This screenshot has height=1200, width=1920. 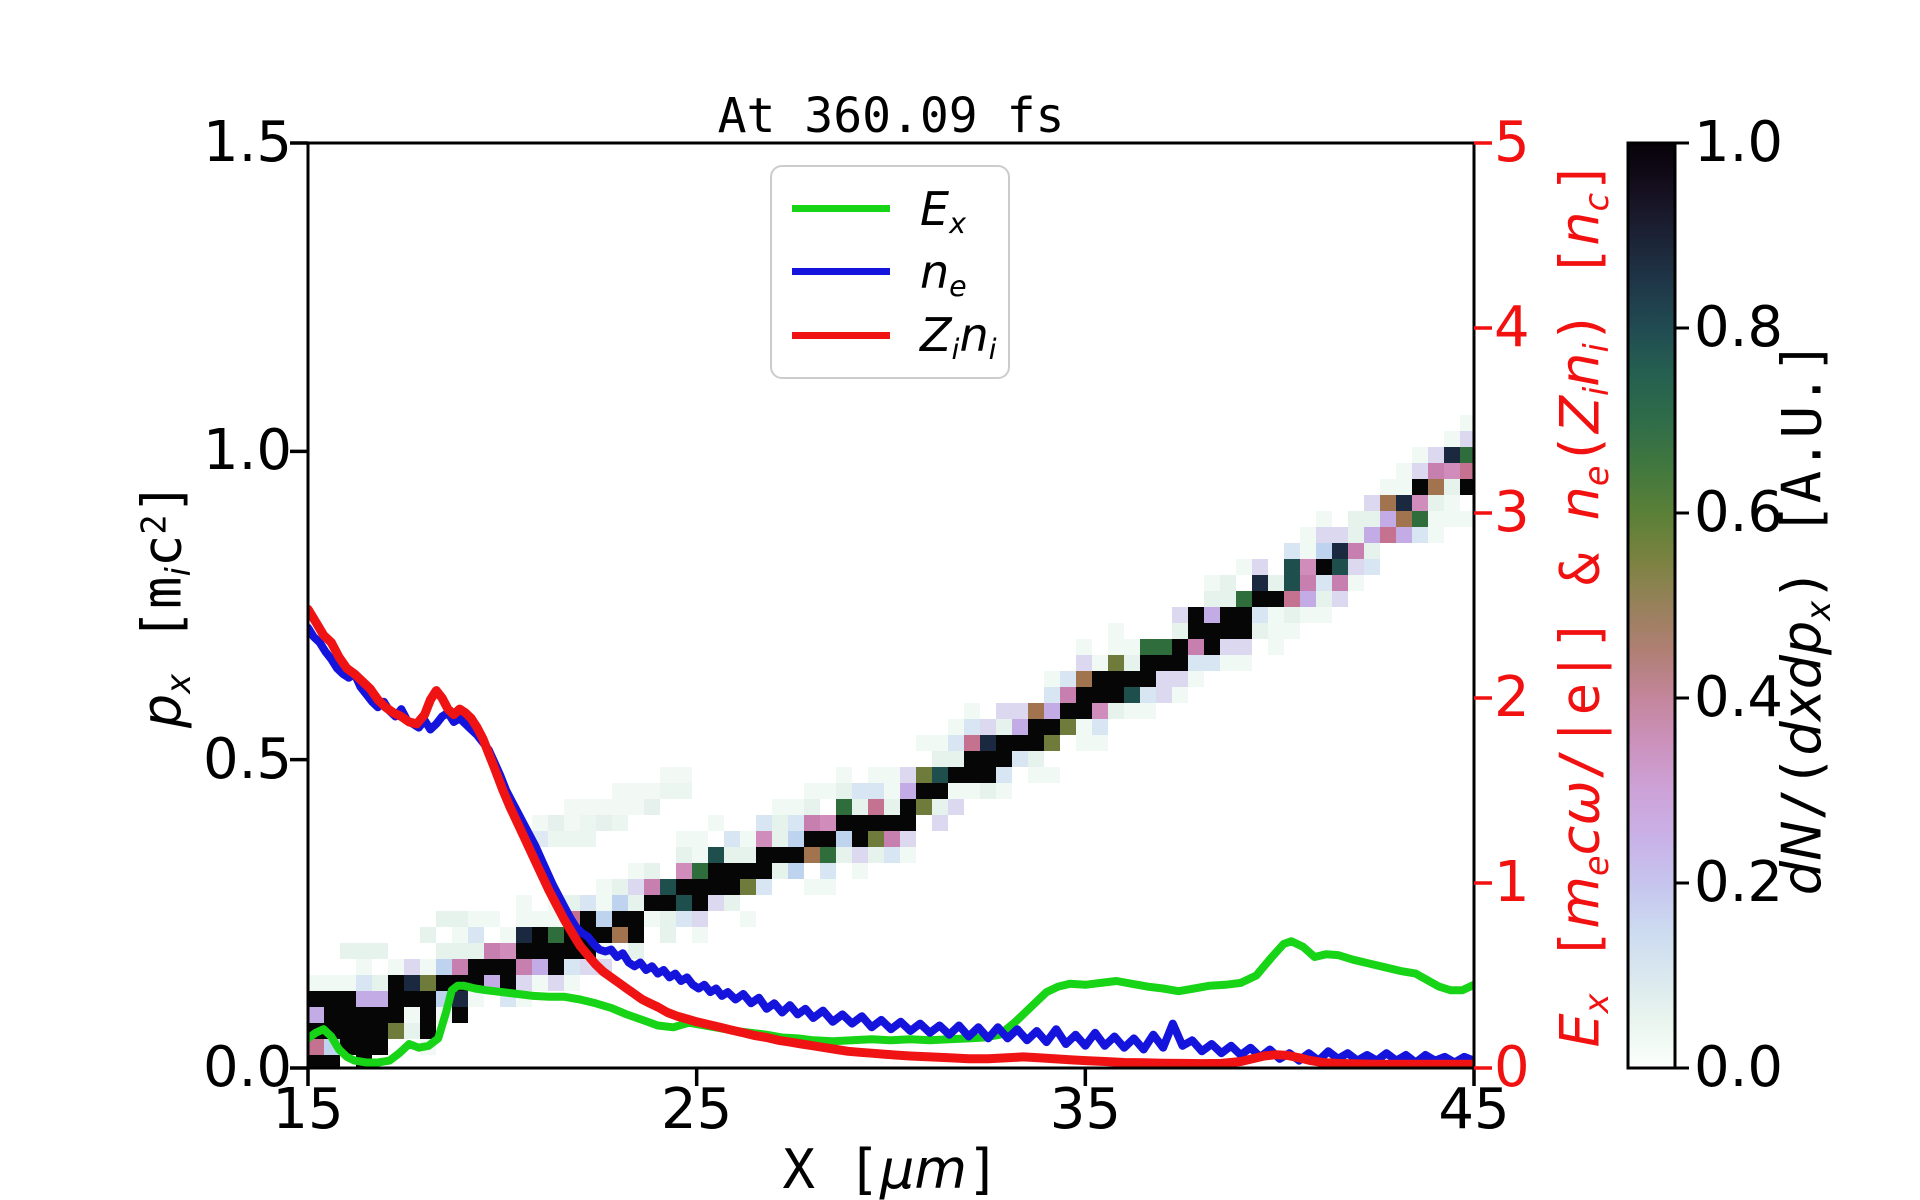 What do you see at coordinates (1582, 604) in the screenshot?
I see `y-right-axis-label: Ex [mecω/|e|] & ne(Zini) [nc]` at bounding box center [1582, 604].